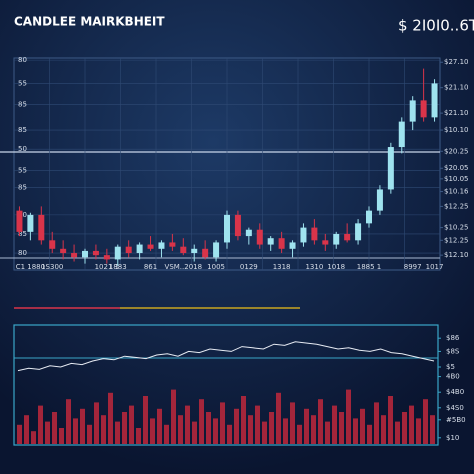  Describe the element at coordinates (456, 420) in the screenshot. I see `y2-tick-label: #5B0` at that location.